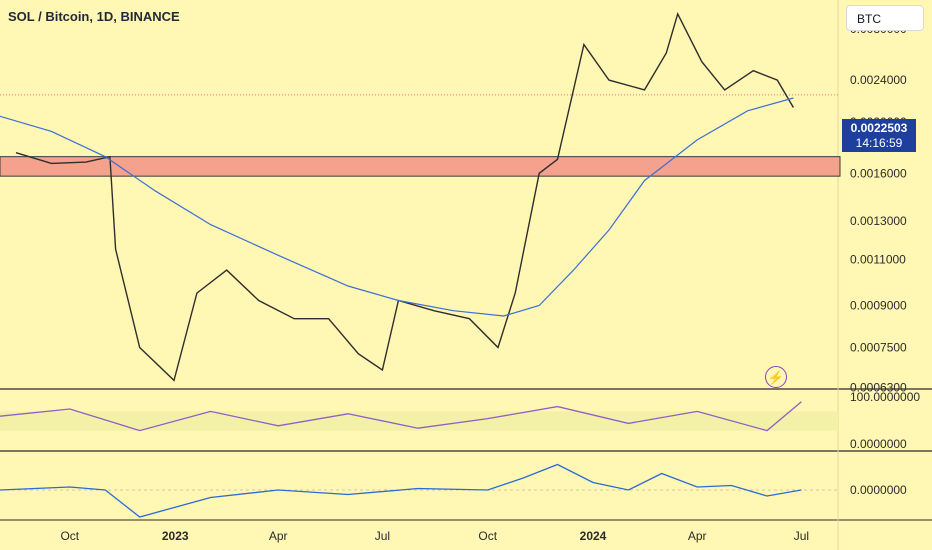 The width and height of the screenshot is (932, 550). What do you see at coordinates (94, 16) in the screenshot?
I see `chart-title: SOL / Bitcoin, 1D, BINANCE` at bounding box center [94, 16].